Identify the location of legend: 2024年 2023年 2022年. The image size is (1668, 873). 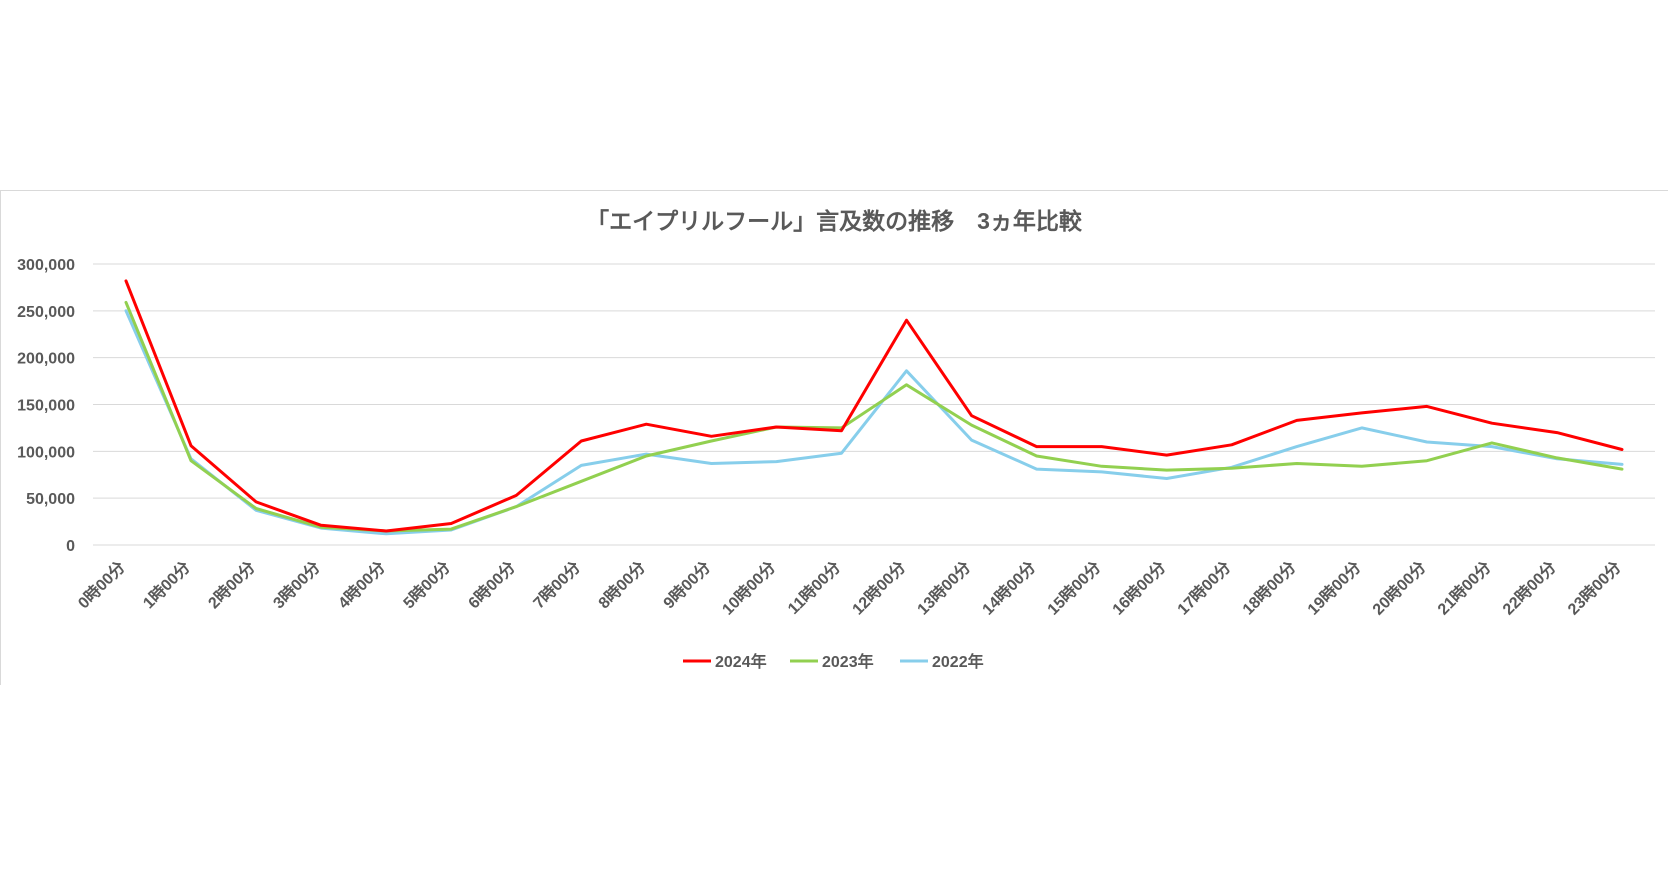
(833, 661).